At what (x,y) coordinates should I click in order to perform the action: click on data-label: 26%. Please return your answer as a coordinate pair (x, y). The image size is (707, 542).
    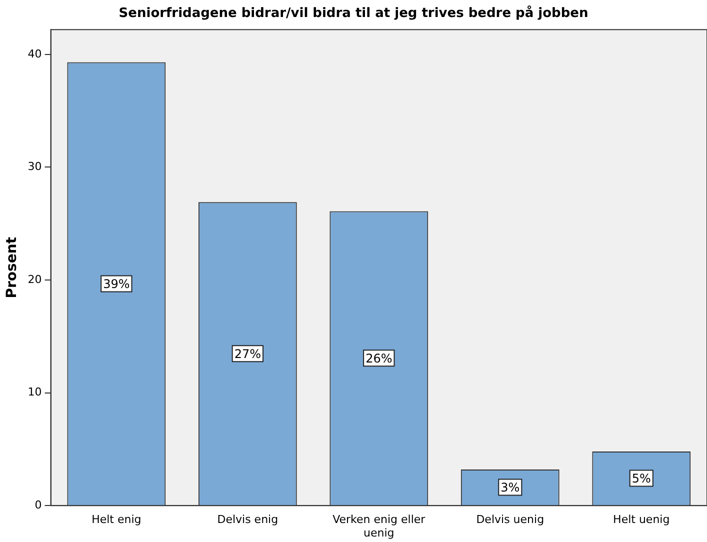
    Looking at the image, I should click on (379, 358).